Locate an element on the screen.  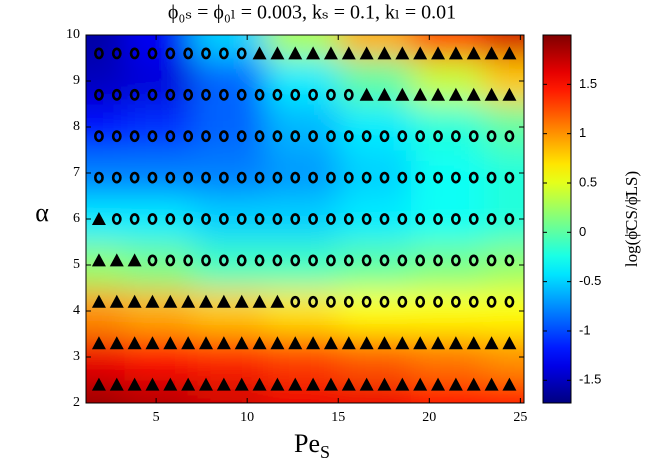
y-tick-label: 10 is located at coordinates (73, 34).